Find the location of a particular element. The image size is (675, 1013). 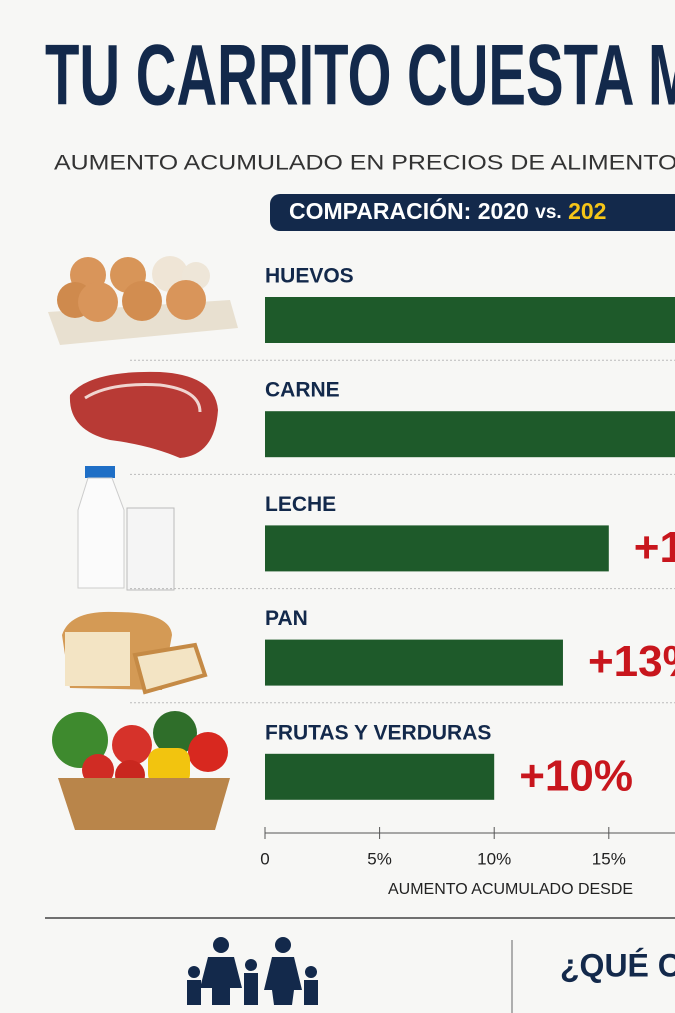

milk-icon is located at coordinates (126, 528).